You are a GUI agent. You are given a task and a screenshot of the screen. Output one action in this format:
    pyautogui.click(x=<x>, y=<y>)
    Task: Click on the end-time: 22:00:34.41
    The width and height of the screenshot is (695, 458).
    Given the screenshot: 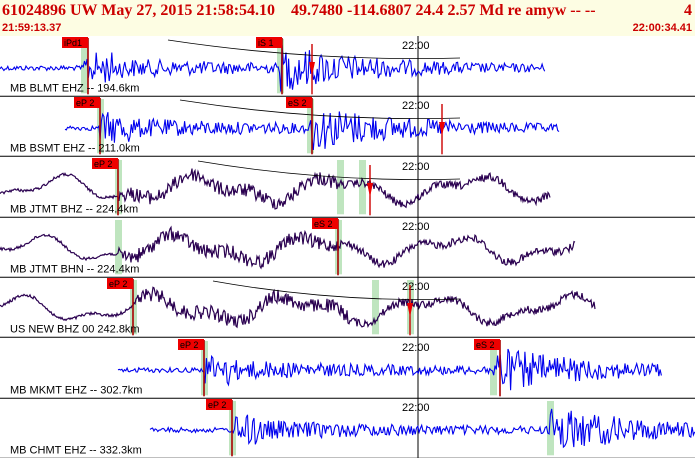 What is the action you would take?
    pyautogui.click(x=662, y=28)
    